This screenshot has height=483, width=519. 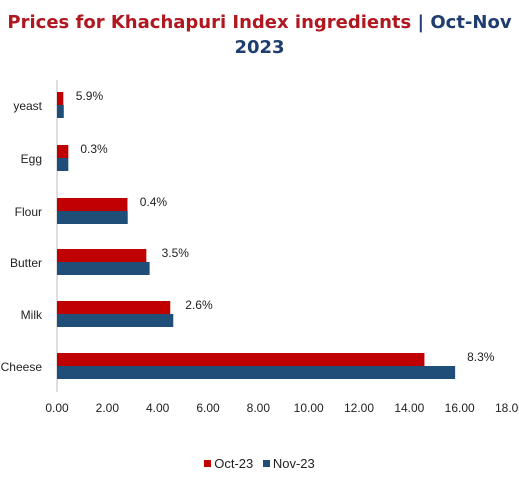 What do you see at coordinates (359, 408) in the screenshot?
I see `x-tick-label: 12.00` at bounding box center [359, 408].